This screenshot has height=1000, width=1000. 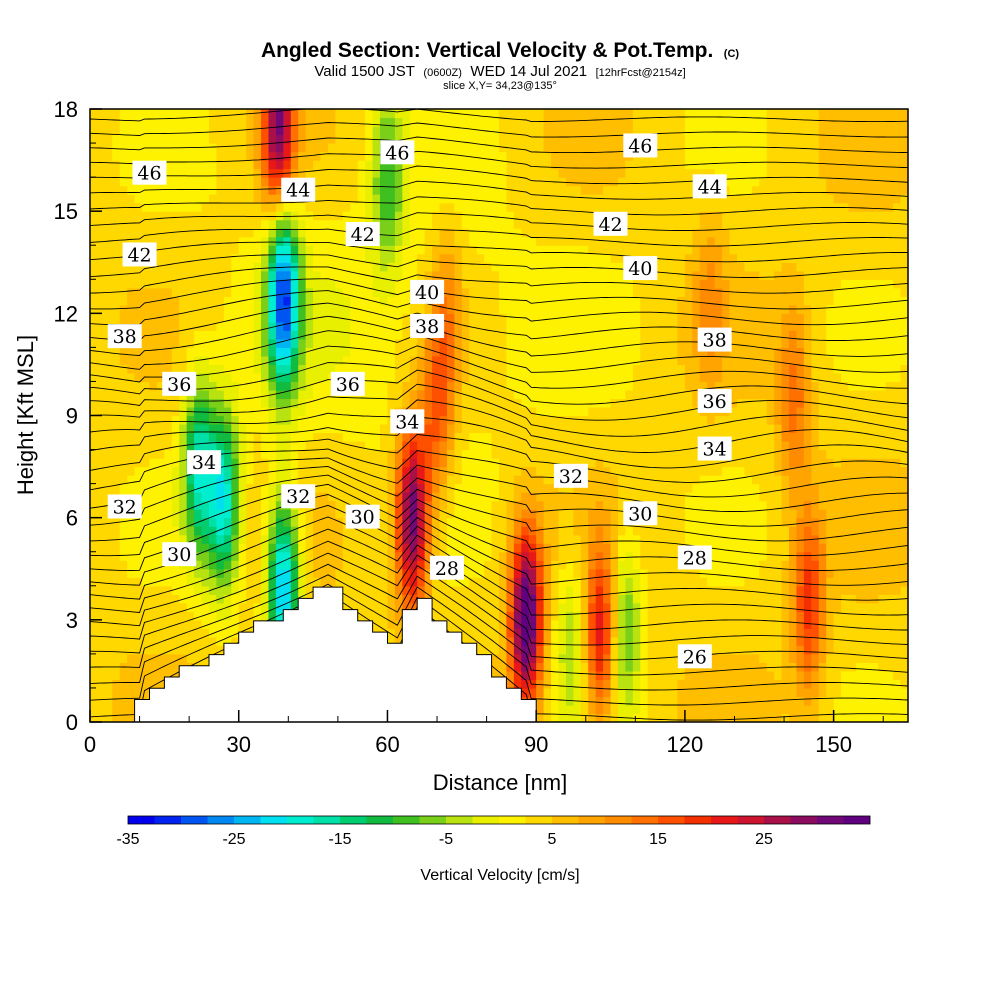 I want to click on colorbar-tick-label: -25, so click(x=233, y=839).